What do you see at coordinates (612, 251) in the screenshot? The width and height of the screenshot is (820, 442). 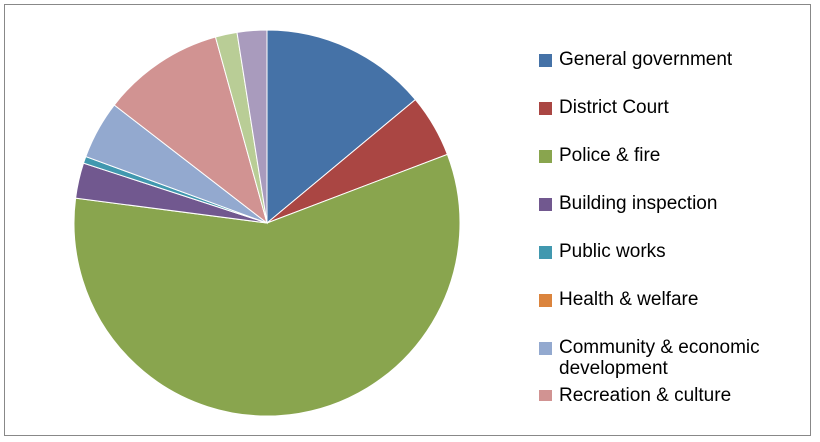 I see `legend-label: Public works` at bounding box center [612, 251].